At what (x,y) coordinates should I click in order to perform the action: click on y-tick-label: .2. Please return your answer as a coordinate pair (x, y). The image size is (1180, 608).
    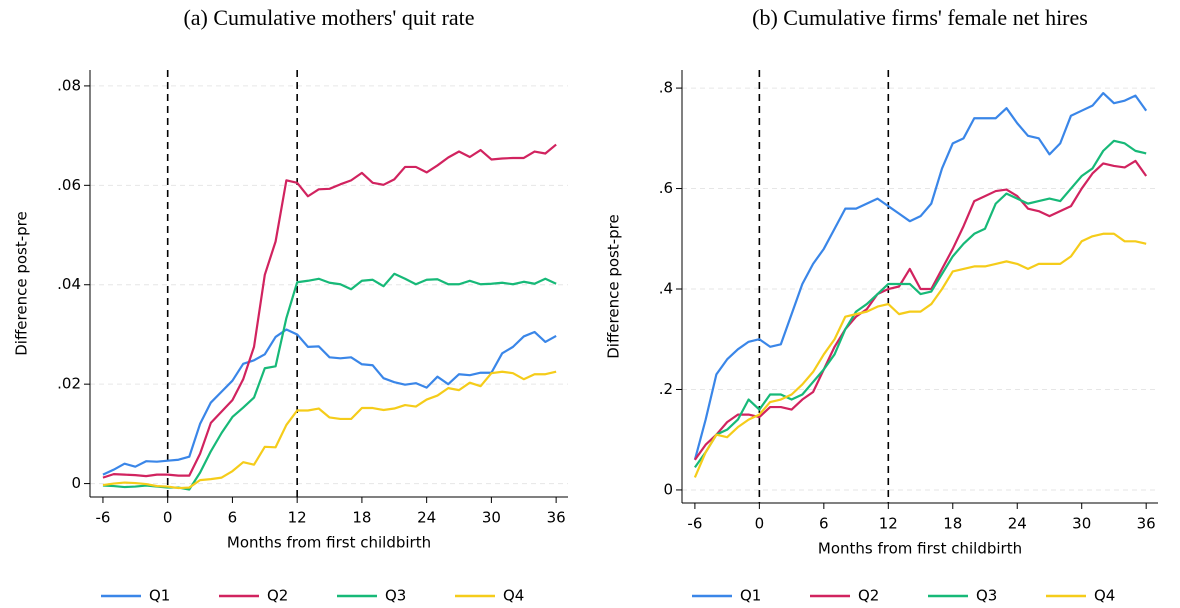
    Looking at the image, I should click on (666, 389).